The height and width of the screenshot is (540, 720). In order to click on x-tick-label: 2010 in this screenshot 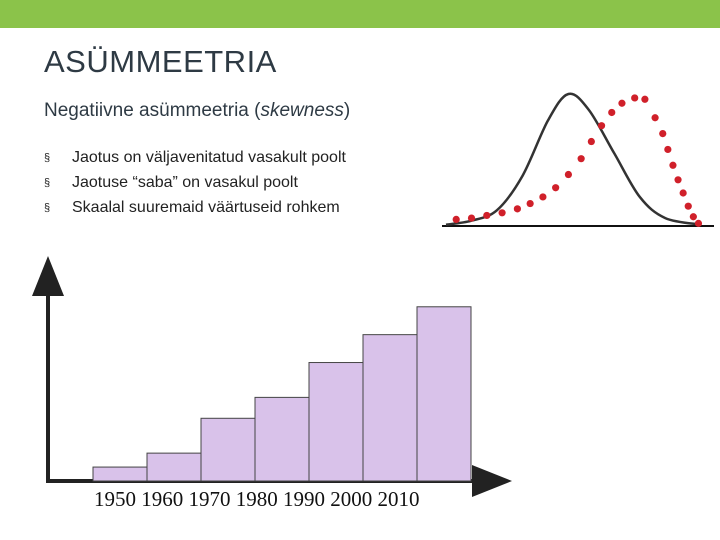, I will do `click(398, 499)`.